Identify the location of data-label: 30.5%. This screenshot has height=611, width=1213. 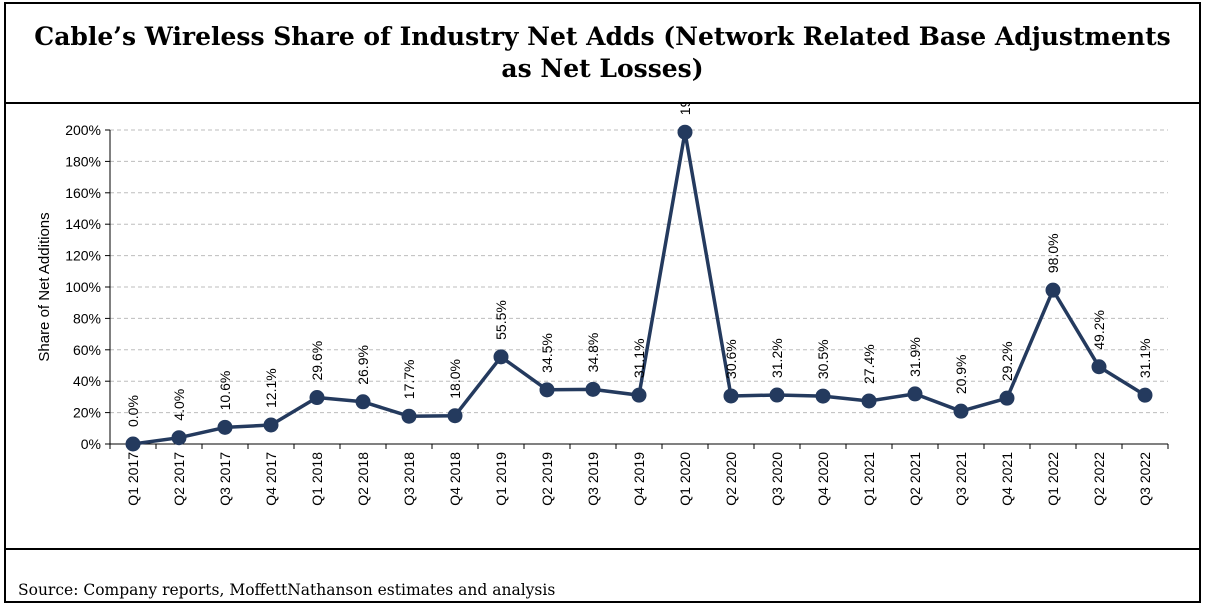
(823, 359).